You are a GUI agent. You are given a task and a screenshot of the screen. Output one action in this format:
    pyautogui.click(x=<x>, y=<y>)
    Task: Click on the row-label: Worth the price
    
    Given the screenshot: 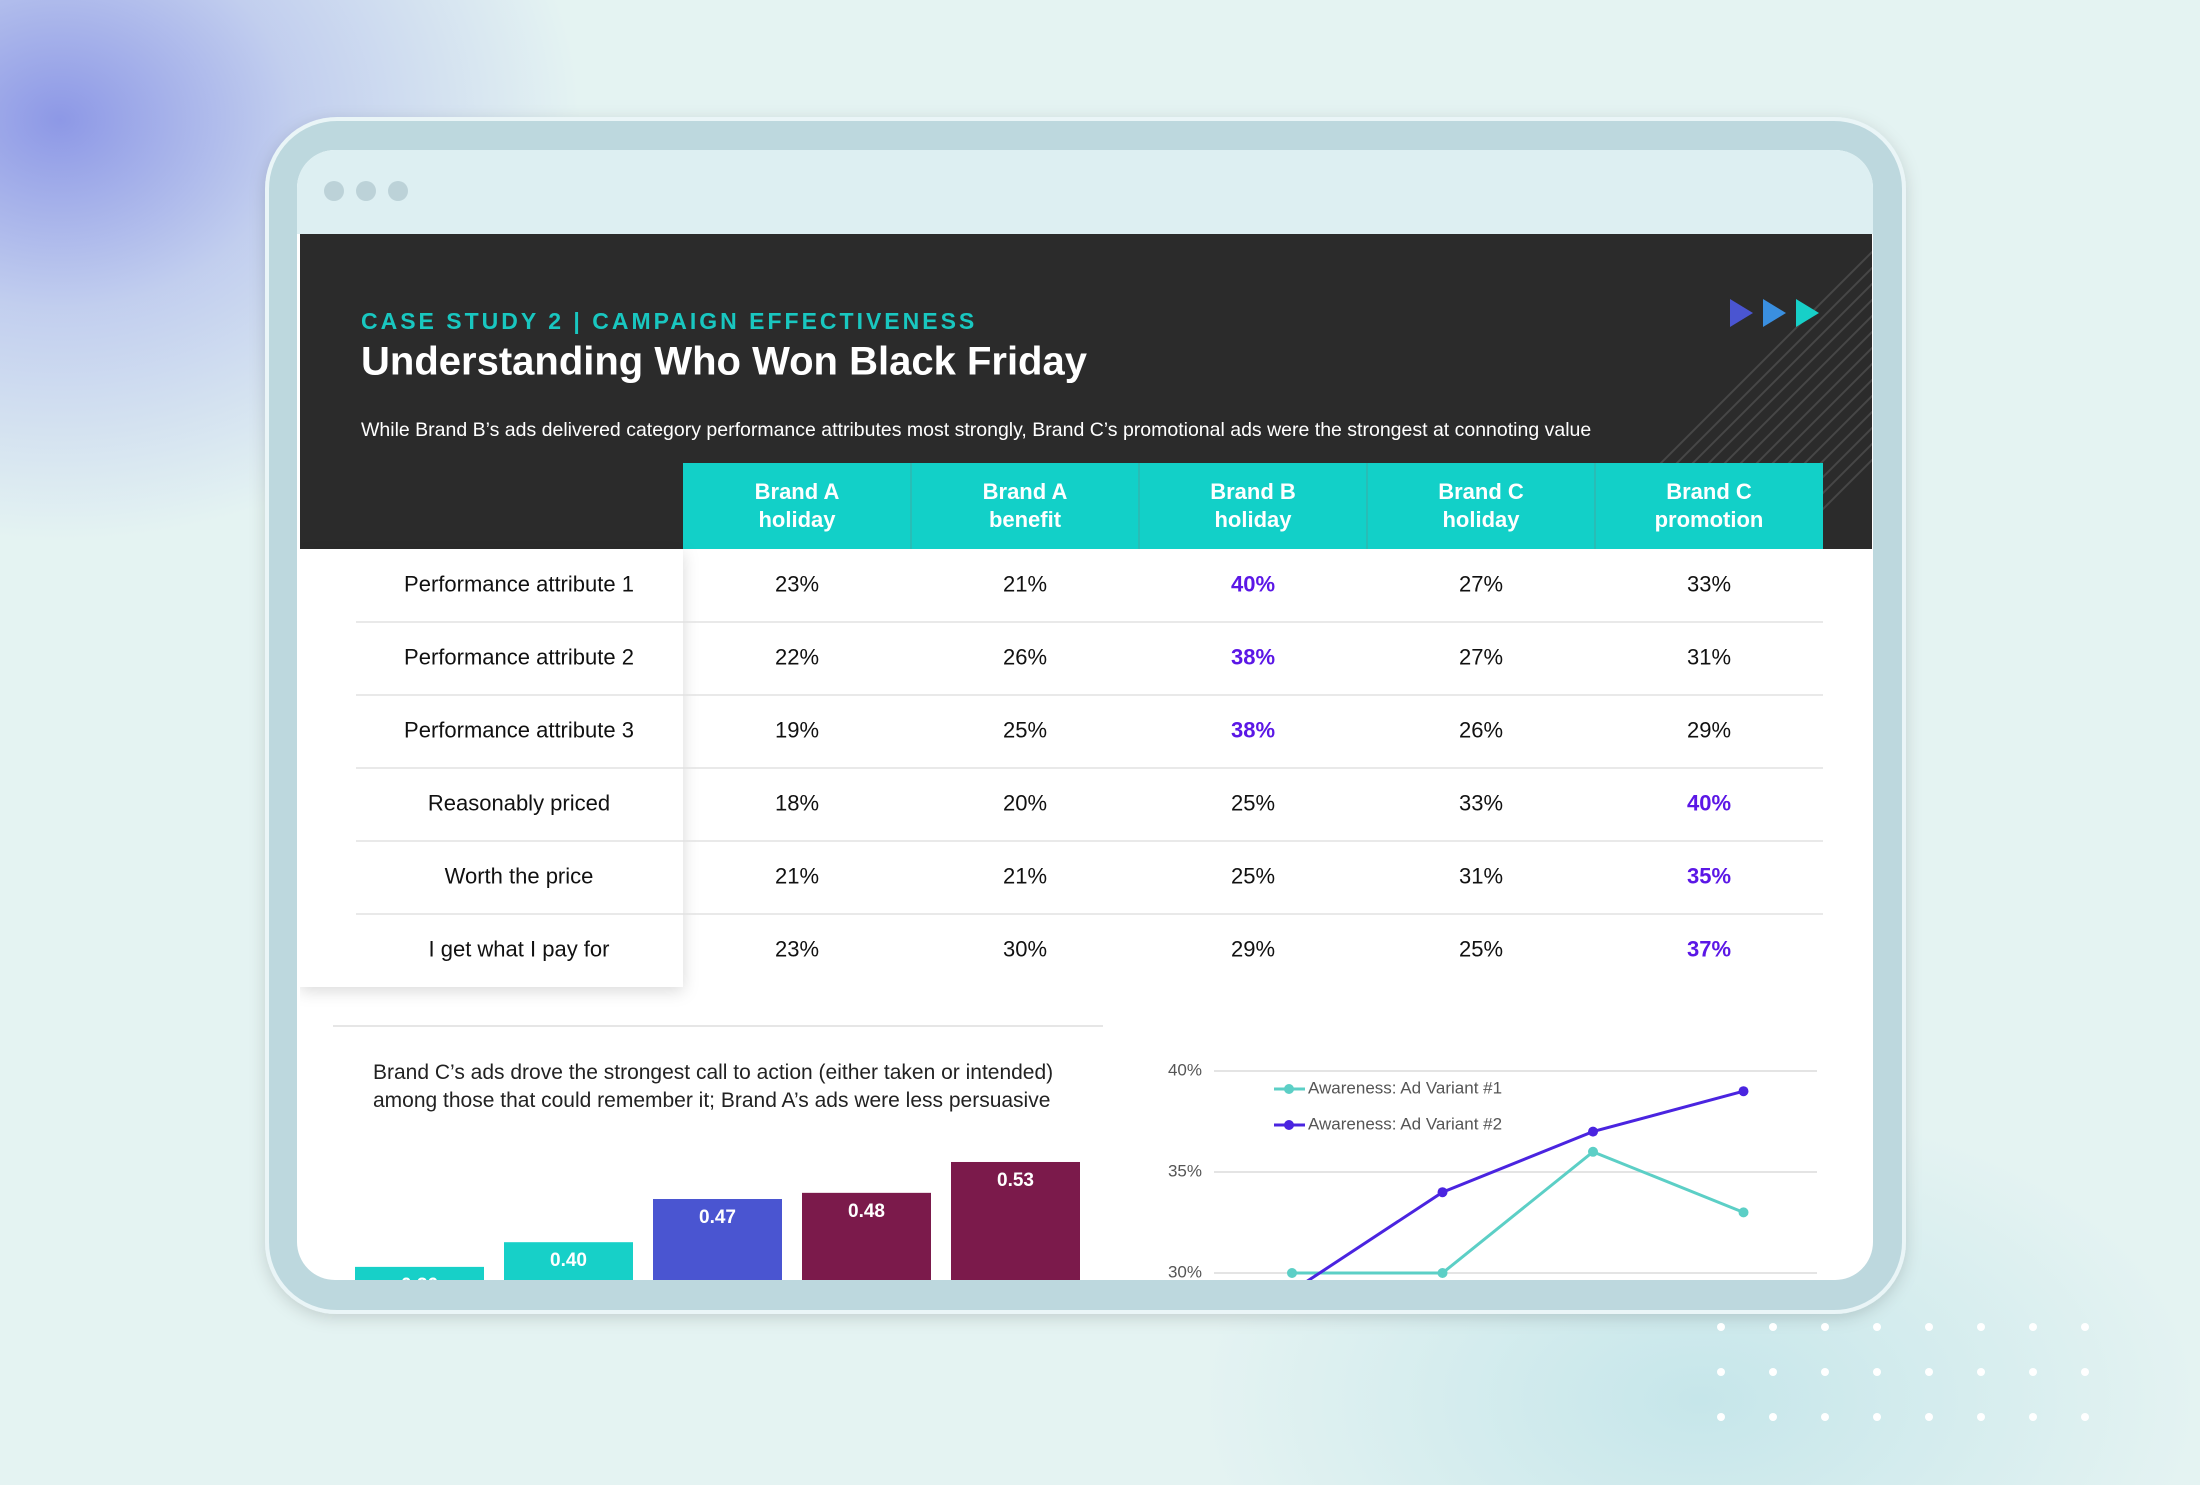 What is the action you would take?
    pyautogui.click(x=519, y=875)
    